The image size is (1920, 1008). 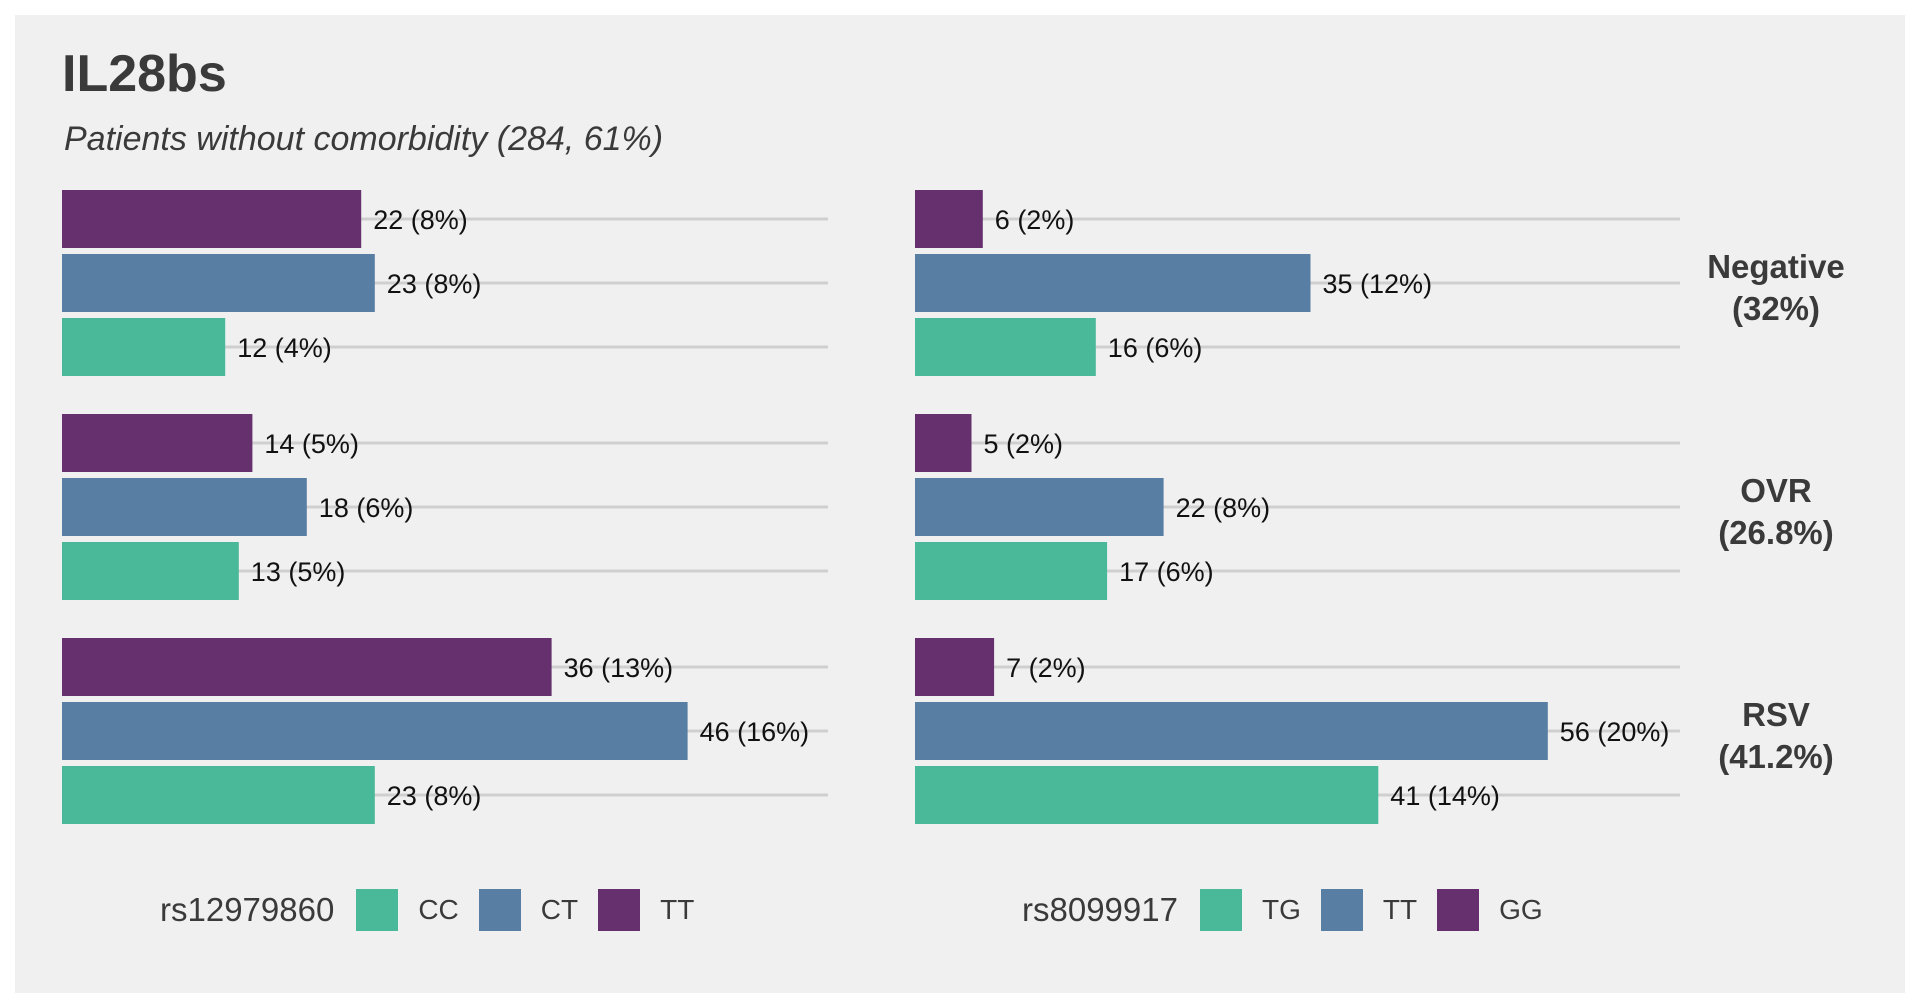 I want to click on legend-label-ct: CT, so click(x=559, y=909).